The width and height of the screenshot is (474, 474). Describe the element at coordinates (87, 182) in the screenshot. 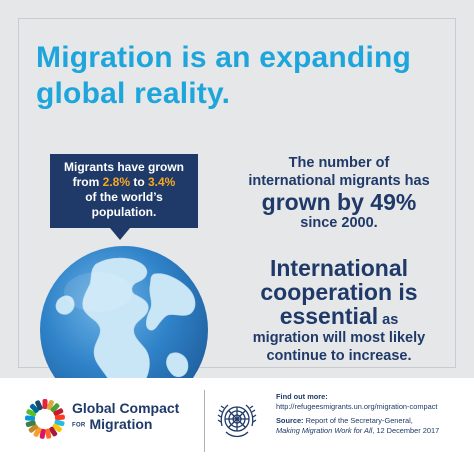

I see `bubble-from-word: from` at that location.